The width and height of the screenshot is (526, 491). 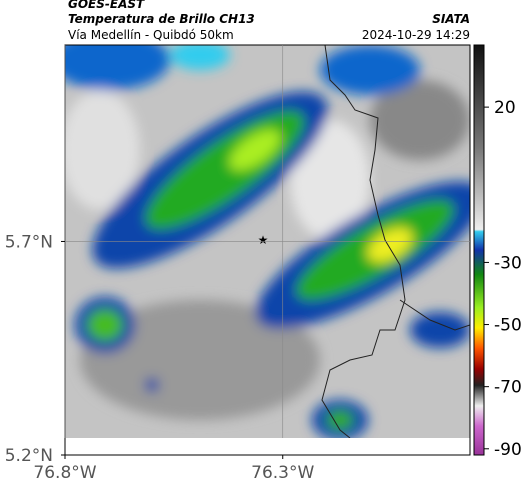 What do you see at coordinates (451, 19) in the screenshot?
I see `source: SIATA` at bounding box center [451, 19].